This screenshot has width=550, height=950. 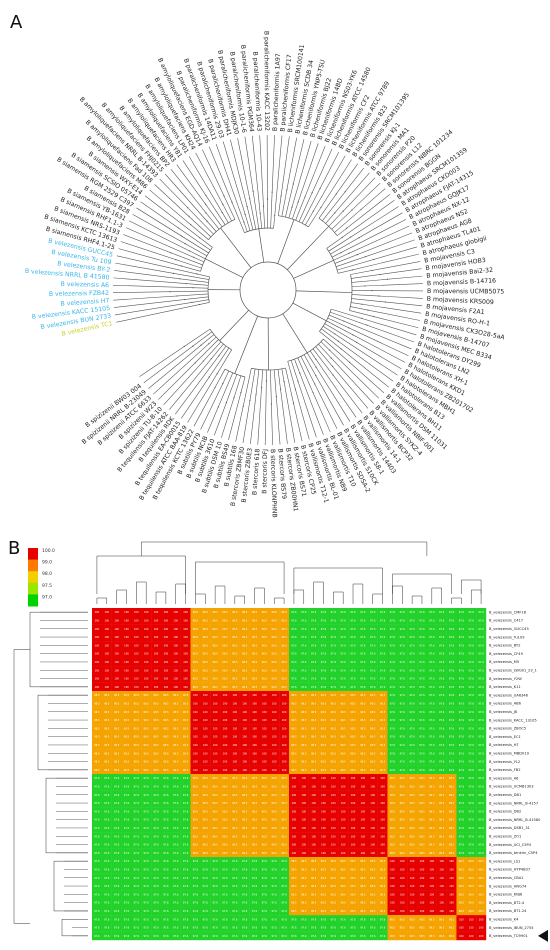 What do you see at coordinates (16, 22) in the screenshot?
I see `panel-a-label: A` at bounding box center [16, 22].